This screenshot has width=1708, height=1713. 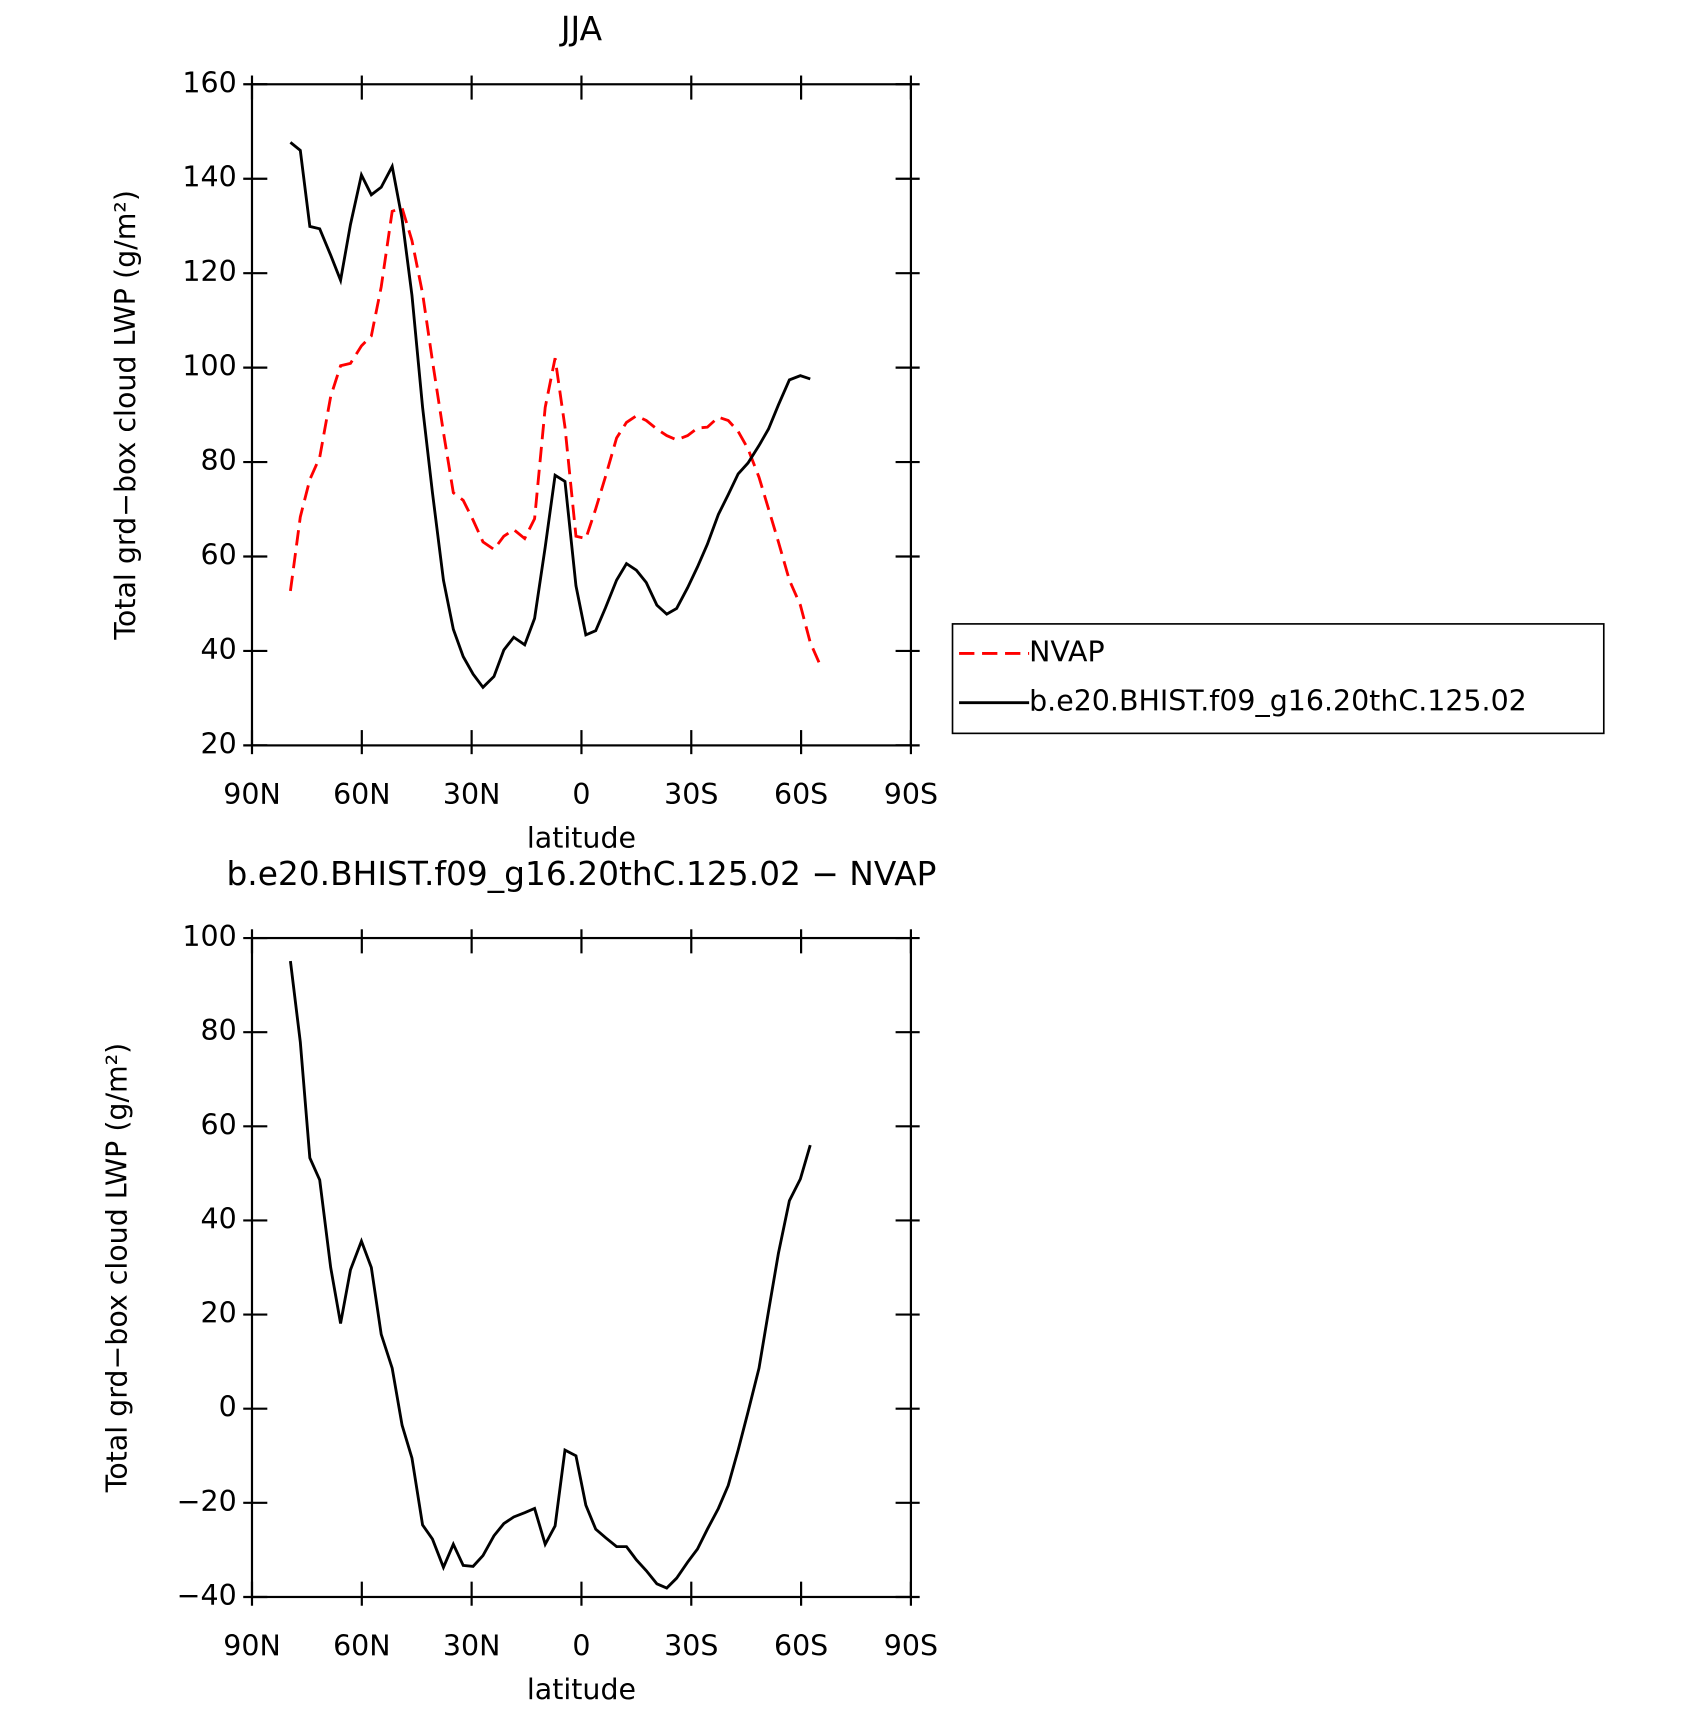 I want to click on legend-label: NVAP, so click(x=1067, y=651).